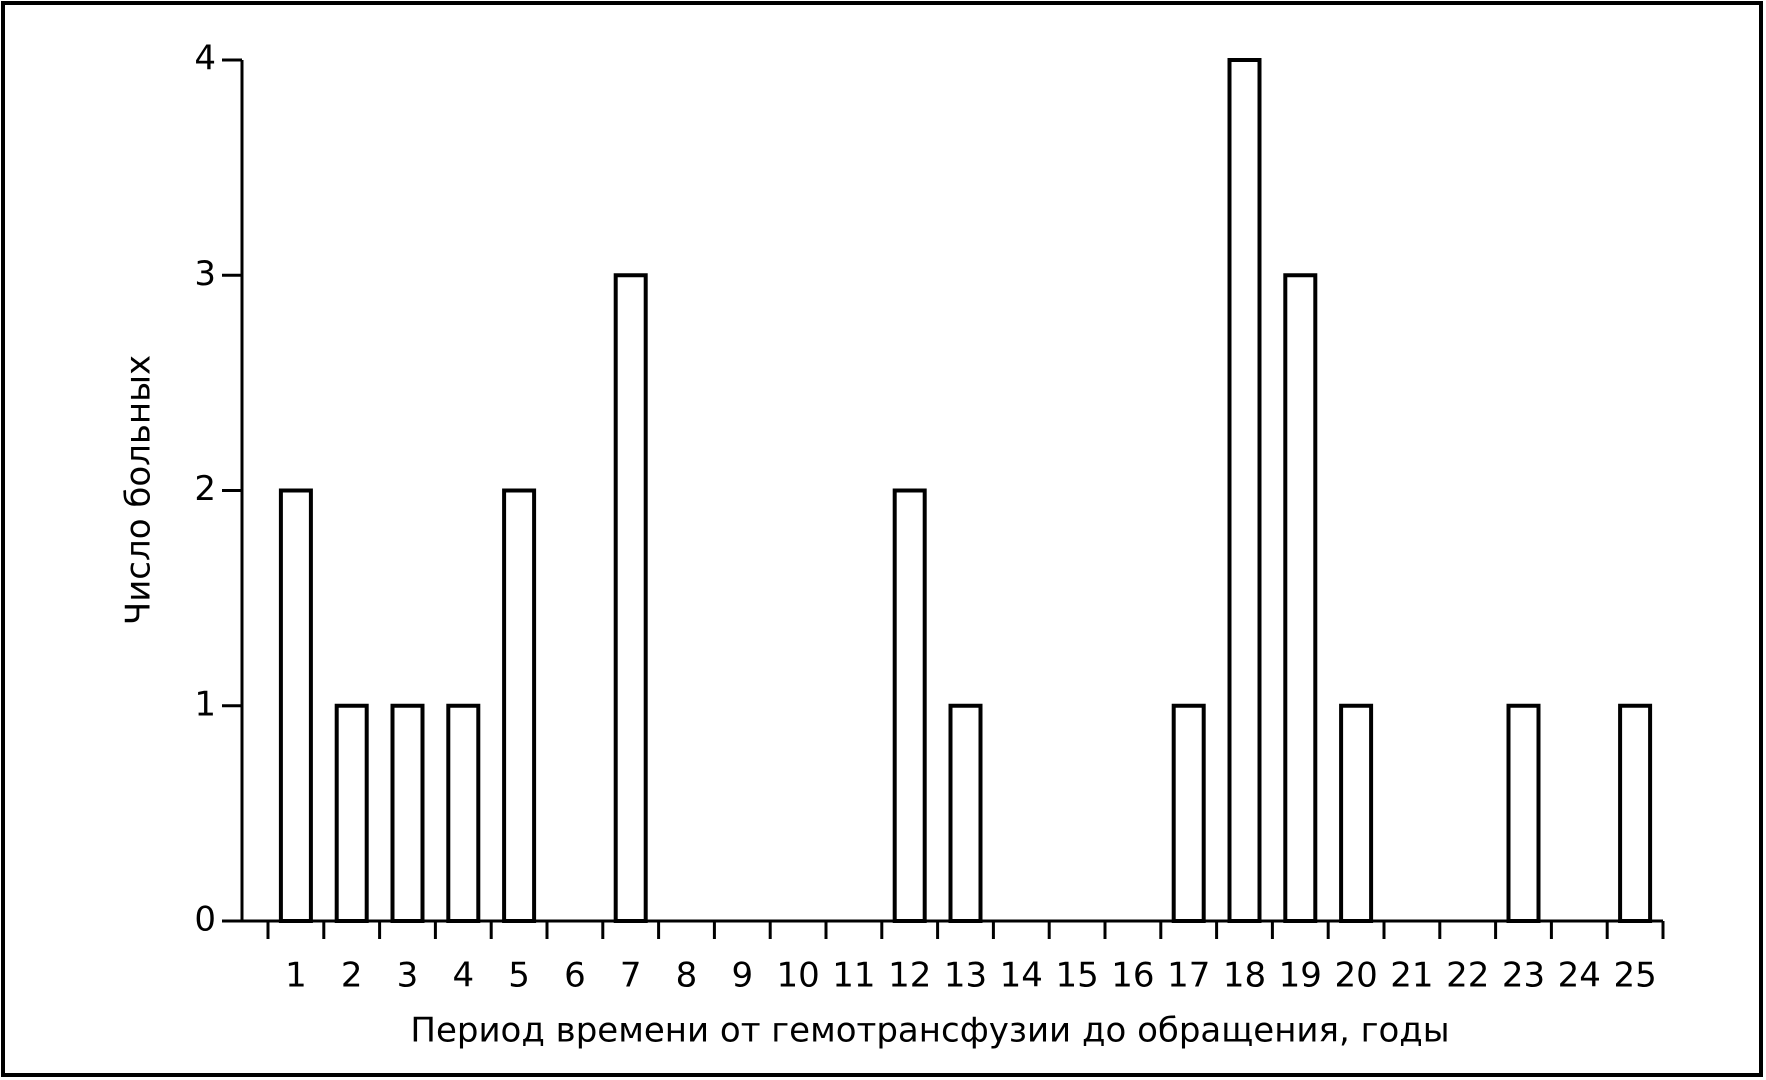 This screenshot has height=1080, width=1766. What do you see at coordinates (205, 489) in the screenshot?
I see `y-tick-label: 2` at bounding box center [205, 489].